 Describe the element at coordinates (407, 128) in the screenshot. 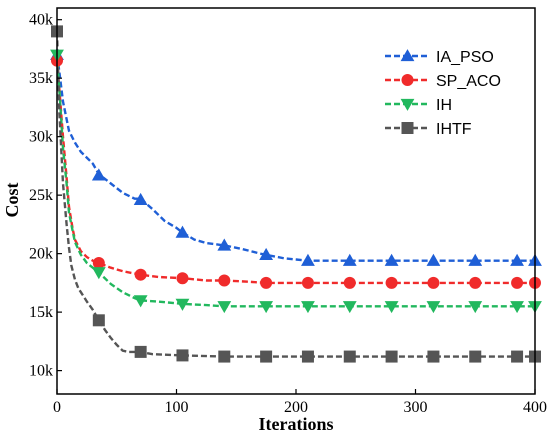

I see `legend-marker-ihtf` at that location.